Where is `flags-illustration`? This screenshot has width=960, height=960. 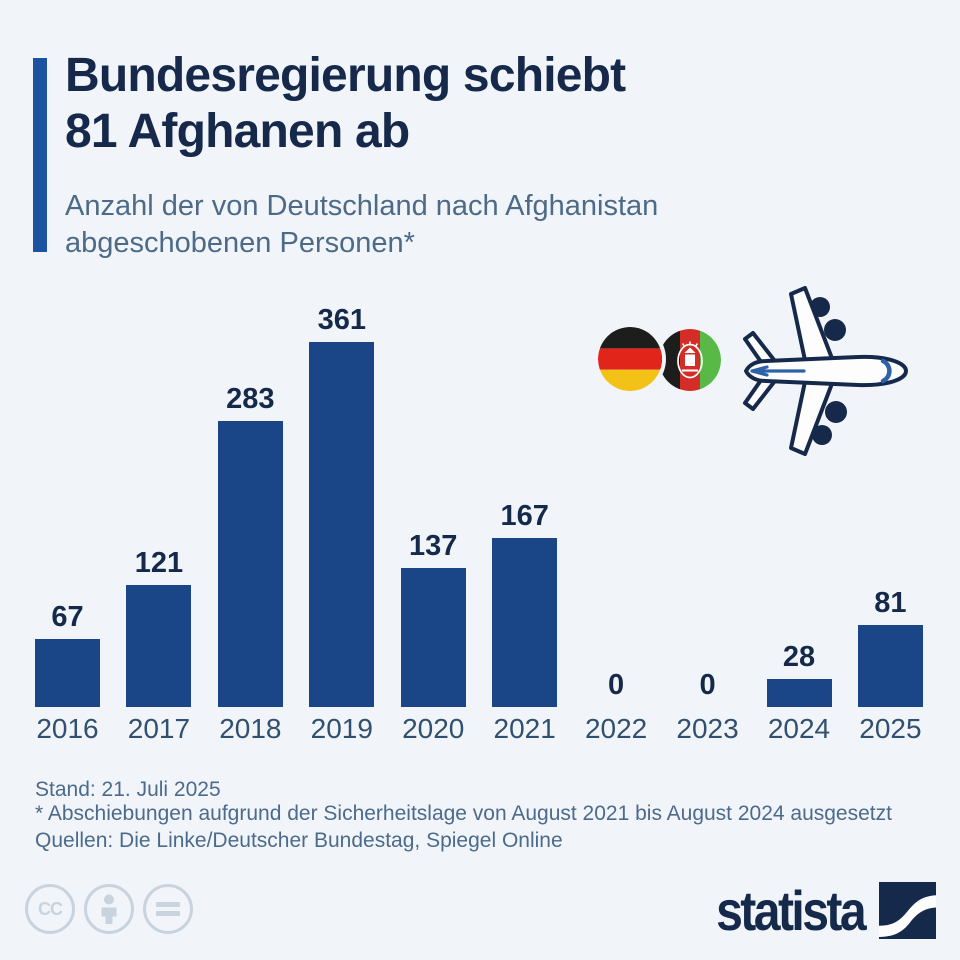
flags-illustration is located at coordinates (661, 360).